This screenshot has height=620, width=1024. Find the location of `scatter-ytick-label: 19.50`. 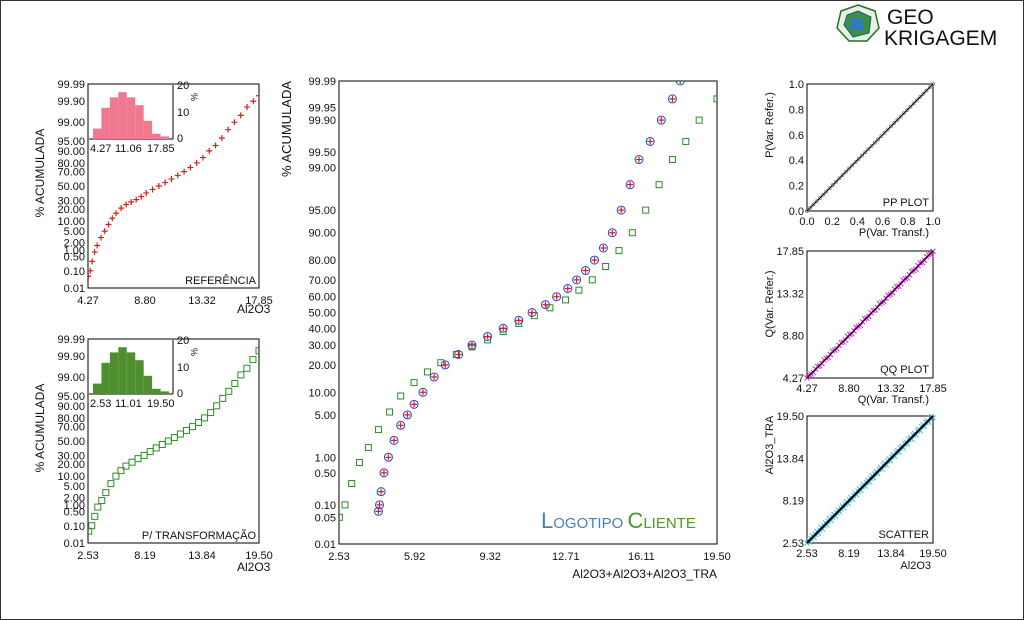

scatter-ytick-label: 19.50 is located at coordinates (790, 417).